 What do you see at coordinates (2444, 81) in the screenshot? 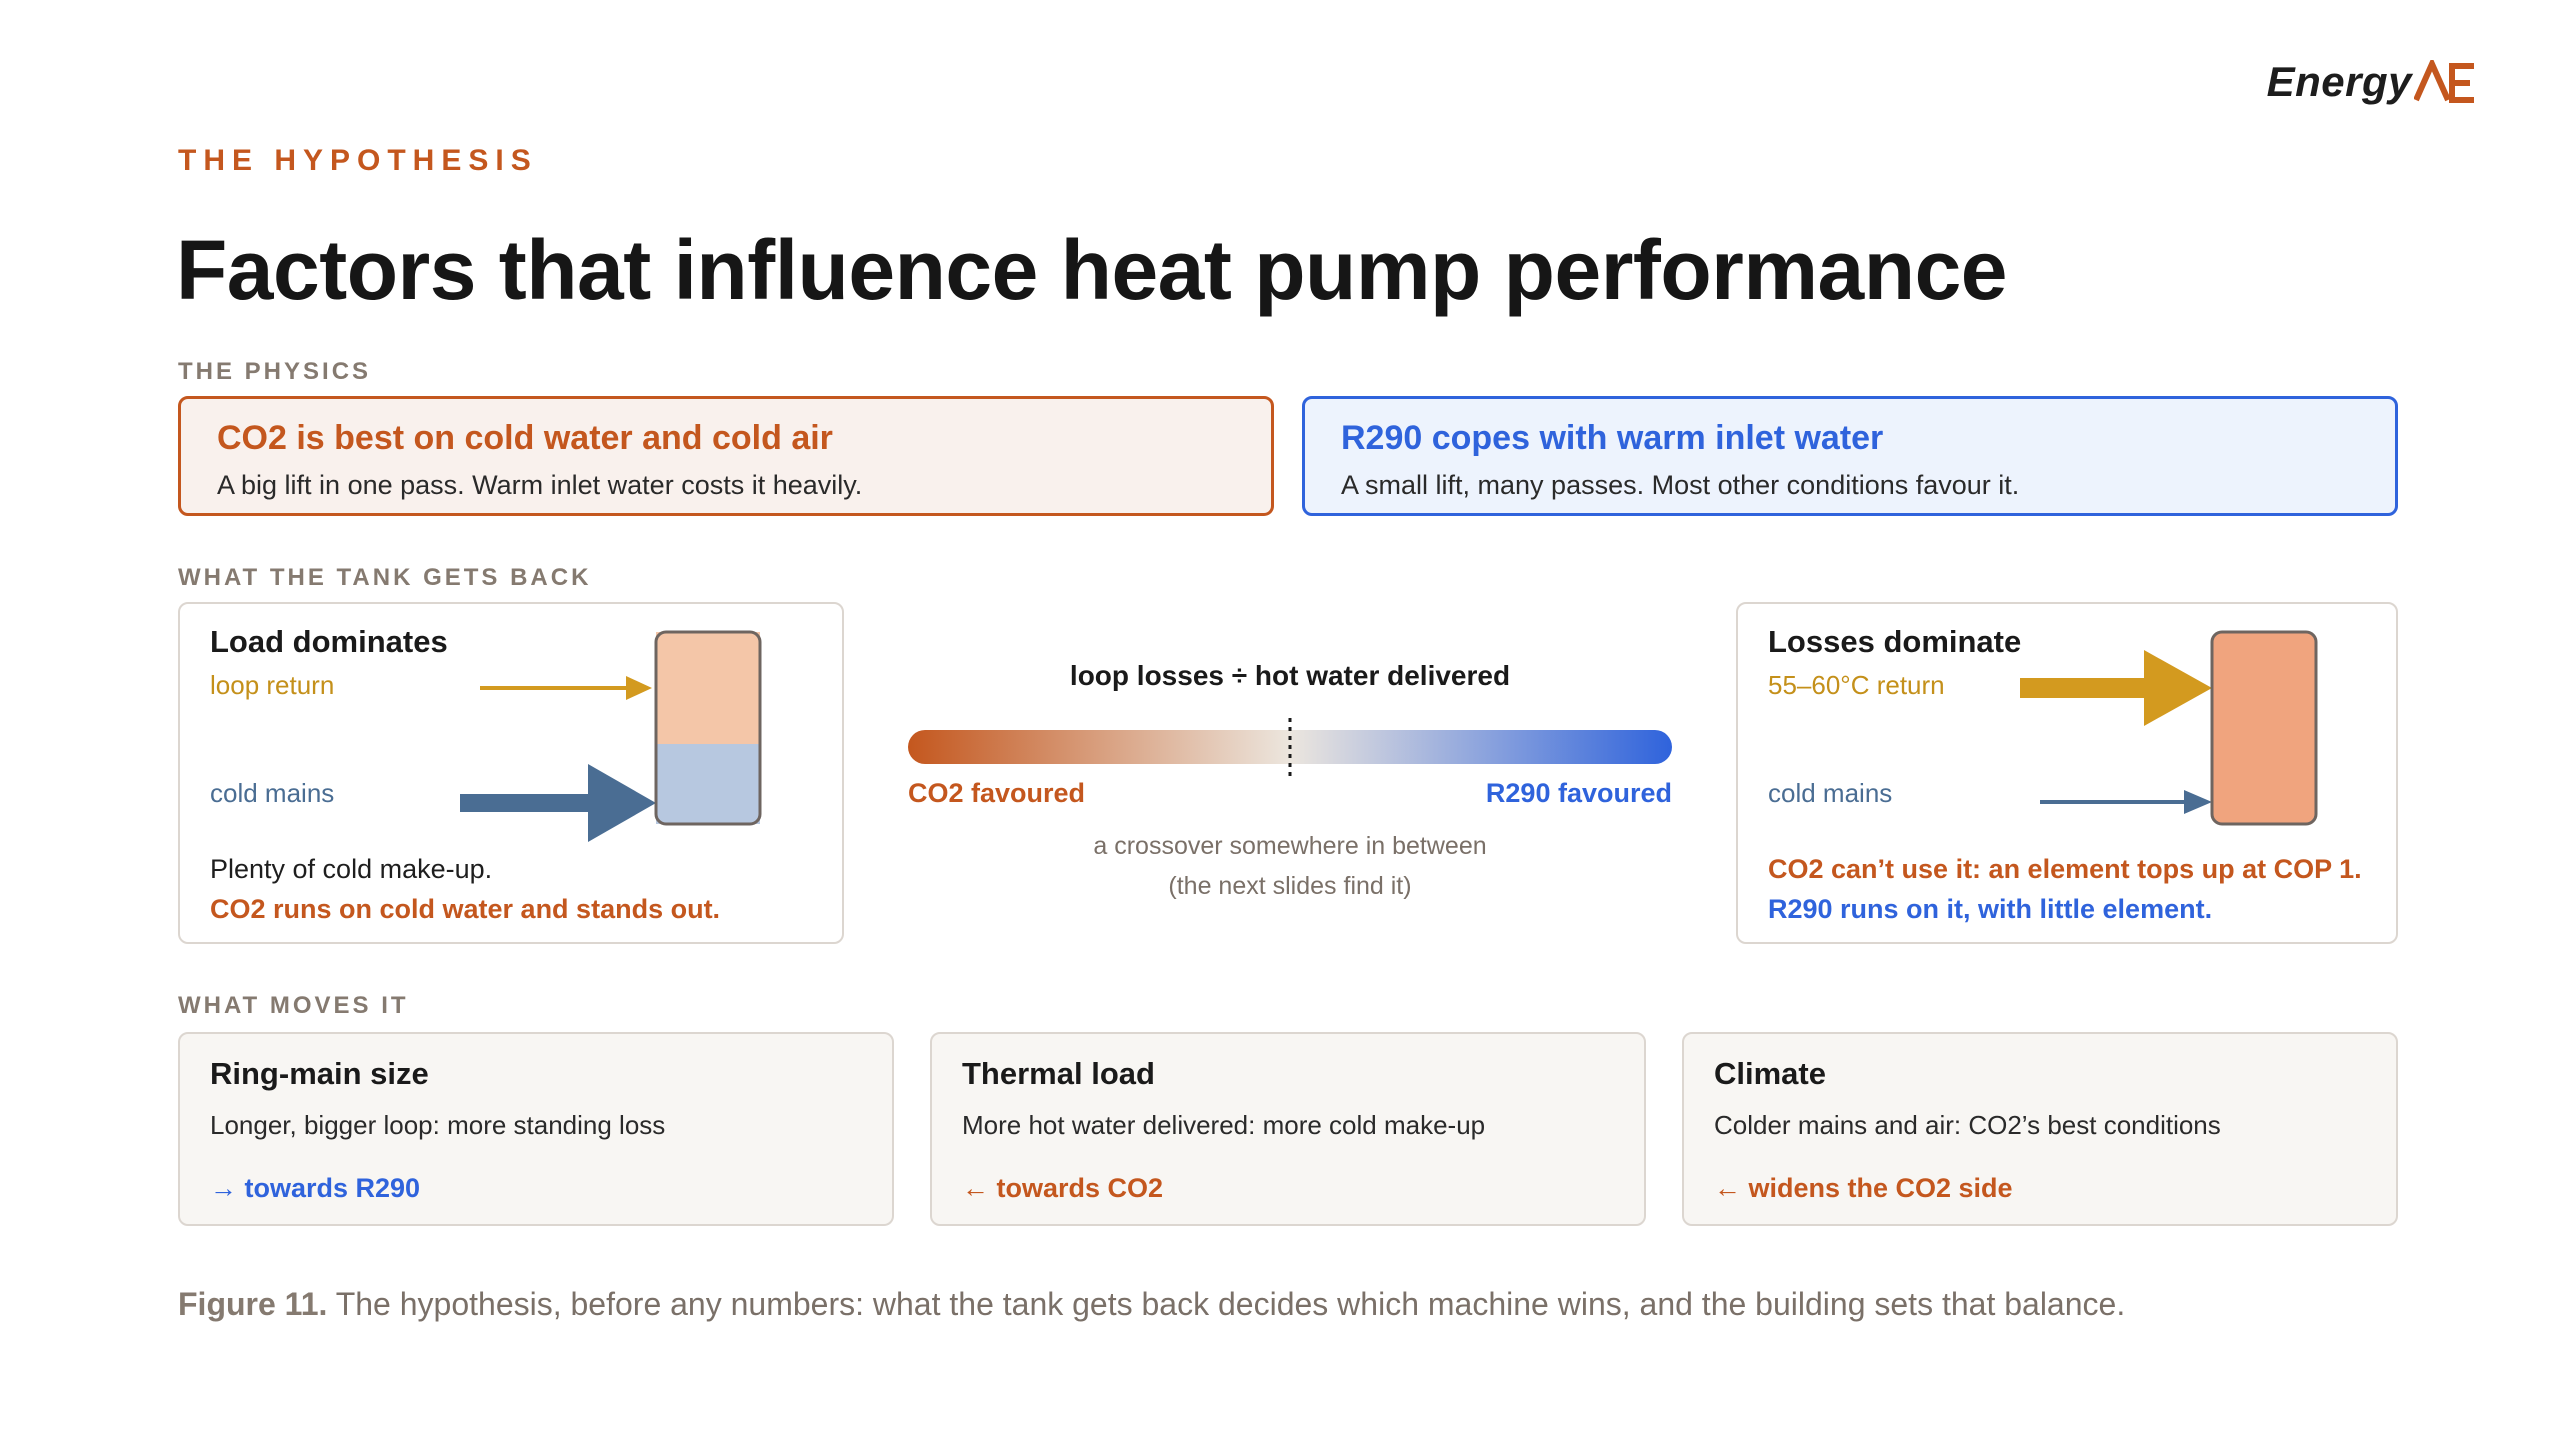
I see `ae-logo-mark-icon` at bounding box center [2444, 81].